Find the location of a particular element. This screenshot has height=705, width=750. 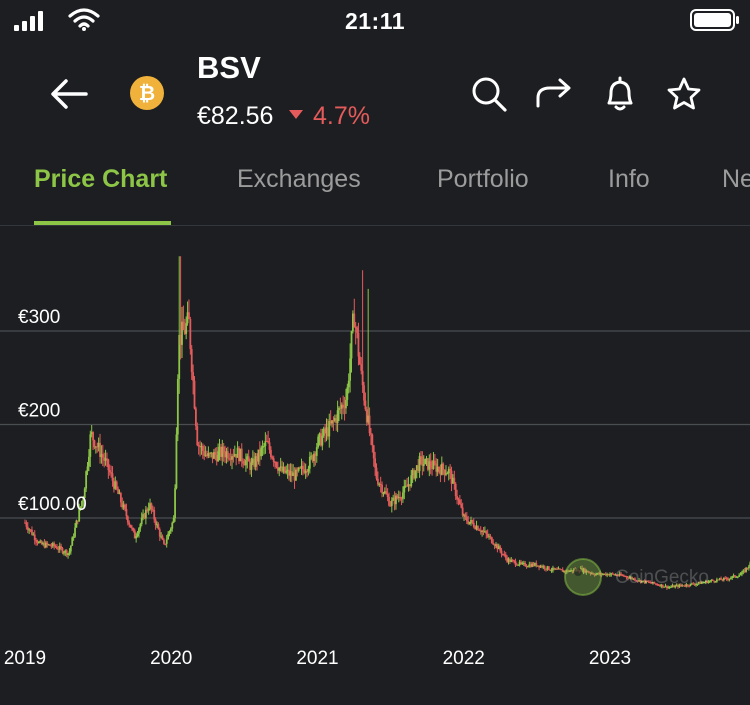

tab-info: Info is located at coordinates (629, 179).